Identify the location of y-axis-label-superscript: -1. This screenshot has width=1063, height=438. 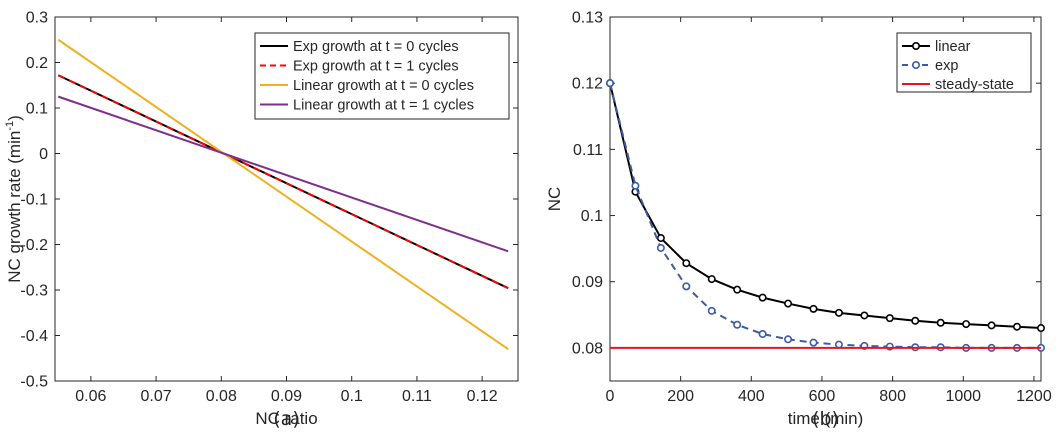
(10, 126).